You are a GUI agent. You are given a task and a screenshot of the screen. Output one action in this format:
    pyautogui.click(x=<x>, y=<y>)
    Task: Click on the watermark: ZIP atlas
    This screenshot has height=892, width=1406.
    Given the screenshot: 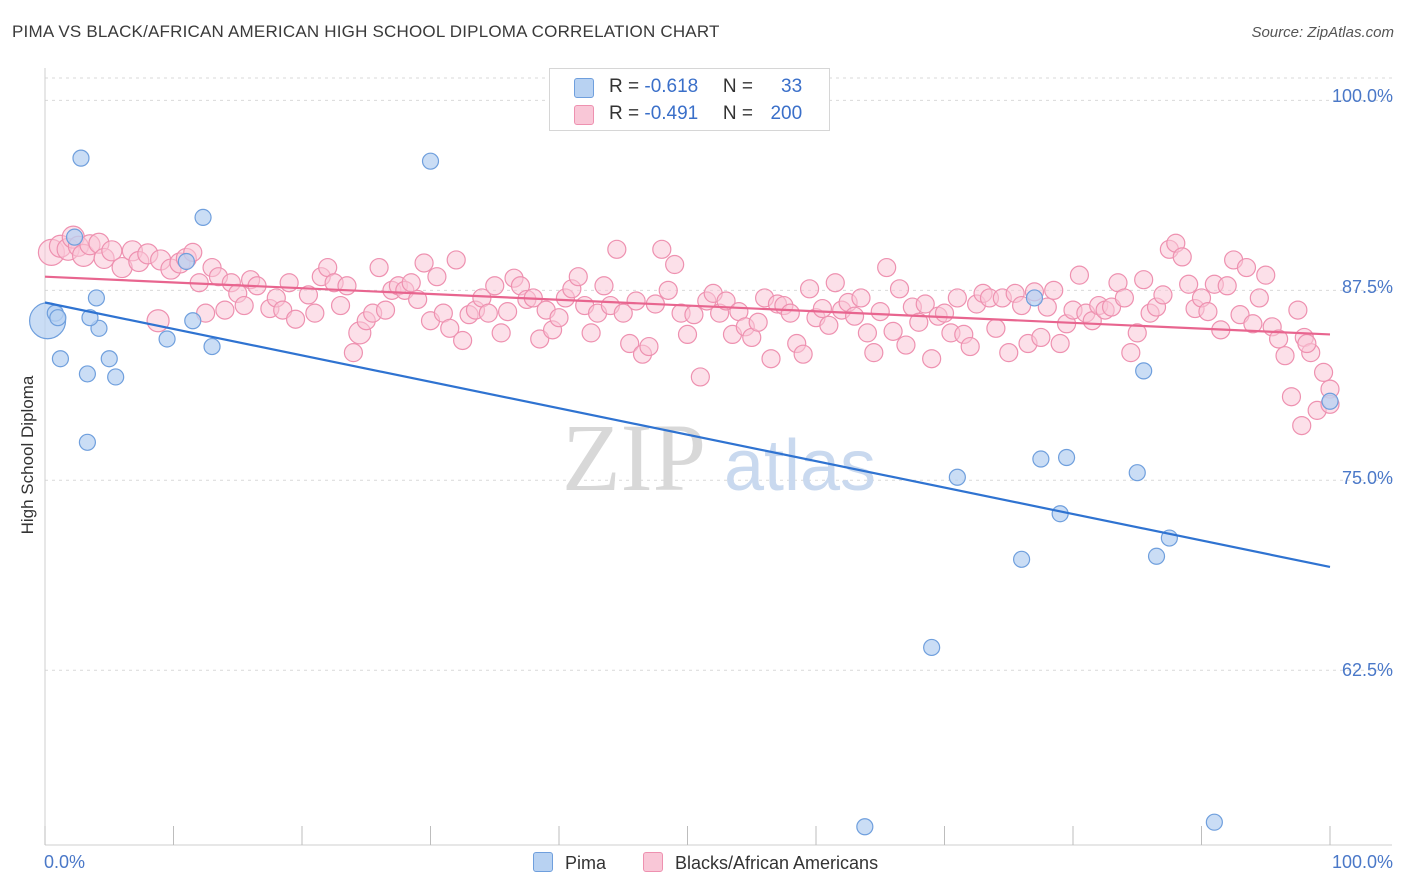 What is the action you would take?
    pyautogui.click(x=719, y=457)
    